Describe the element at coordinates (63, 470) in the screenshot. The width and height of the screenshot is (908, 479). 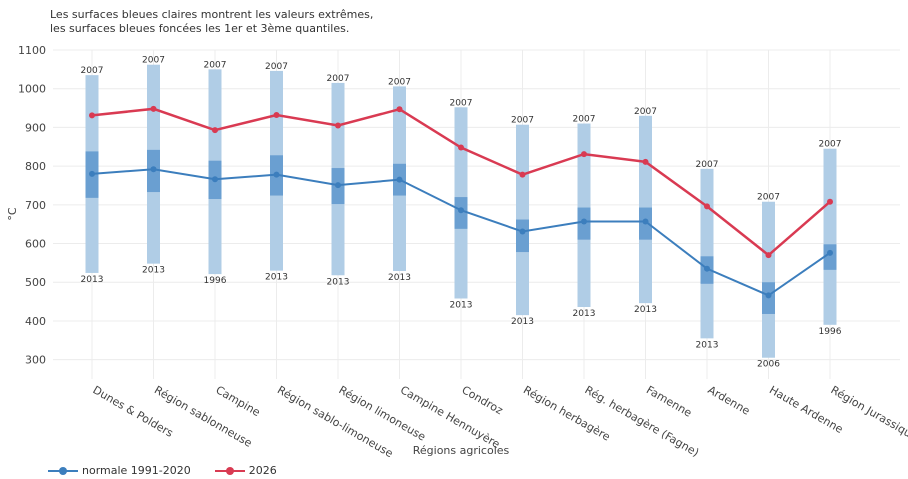
I see `legend-swatch-normale` at that location.